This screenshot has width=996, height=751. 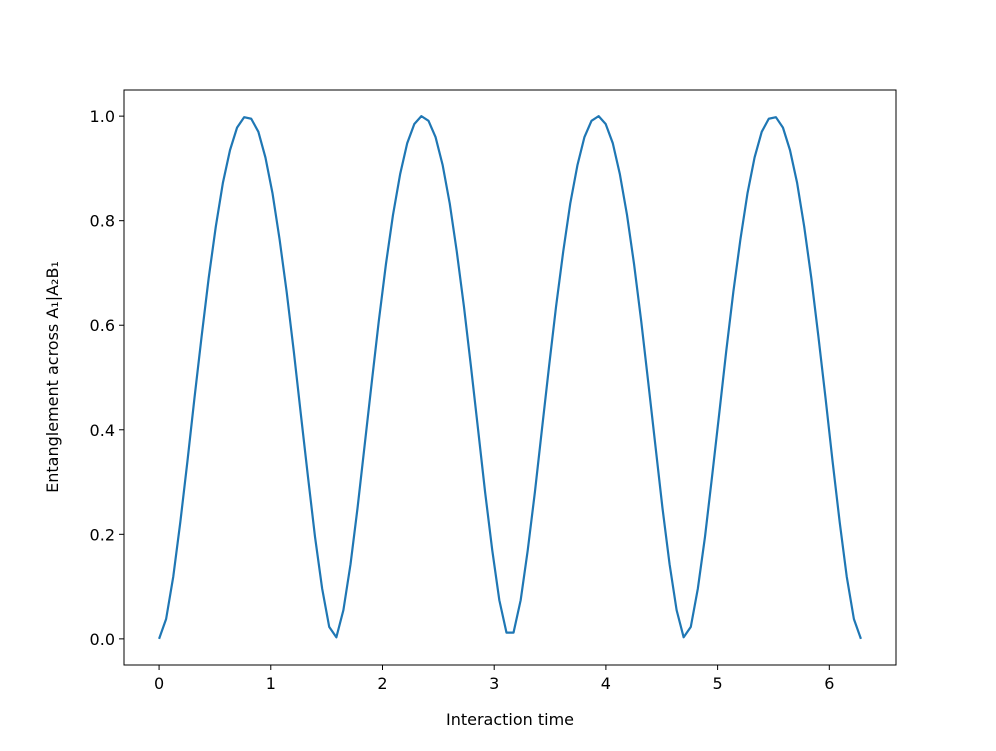 What do you see at coordinates (102, 430) in the screenshot?
I see `y-tick-label: 0.4` at bounding box center [102, 430].